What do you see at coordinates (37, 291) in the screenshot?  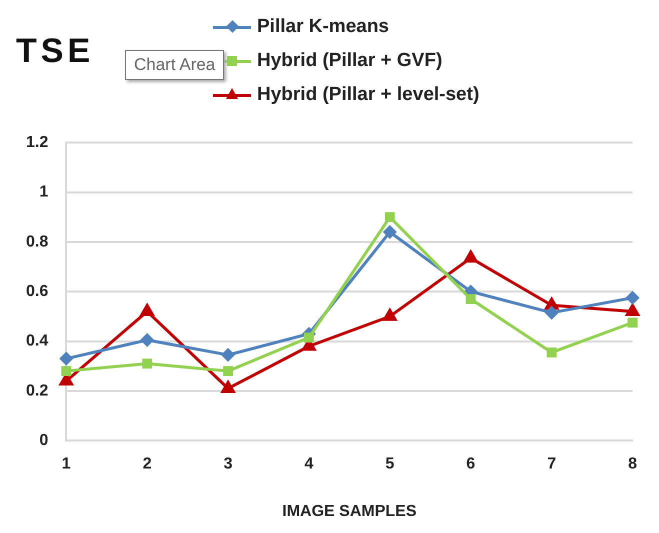 I see `y-tick-label: 0.6` at bounding box center [37, 291].